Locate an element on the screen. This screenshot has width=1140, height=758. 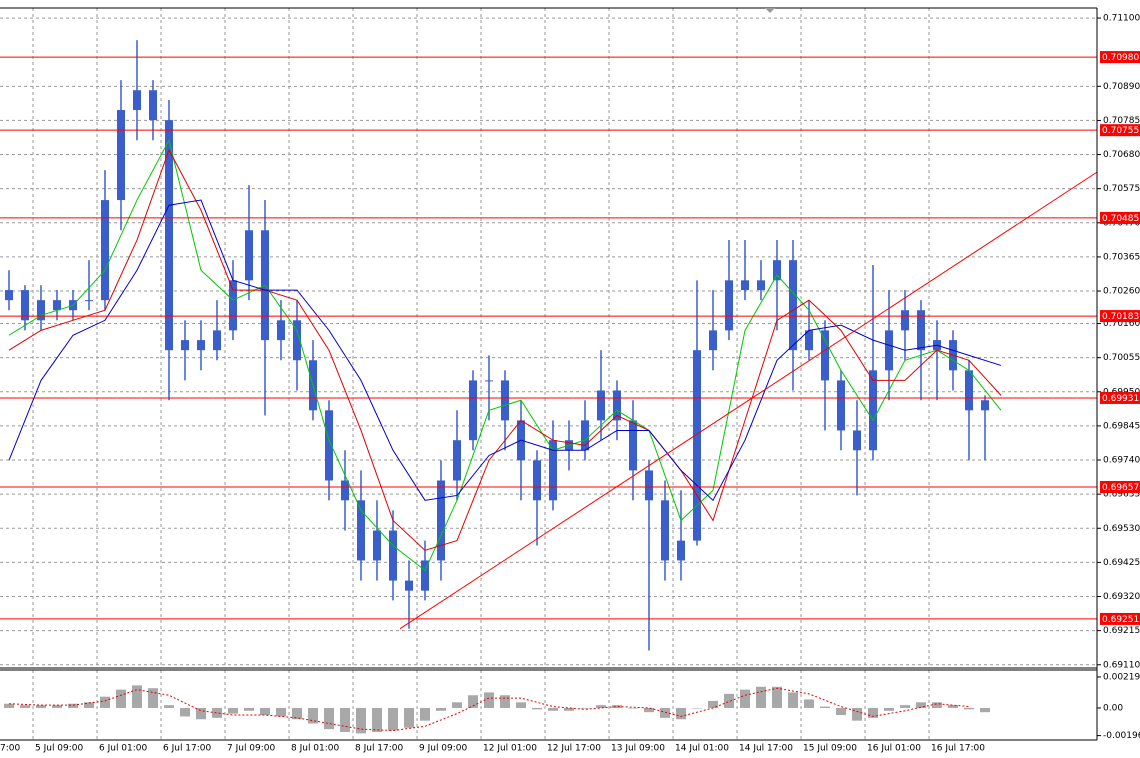
level-label: 0.69931 is located at coordinates (1120, 399).